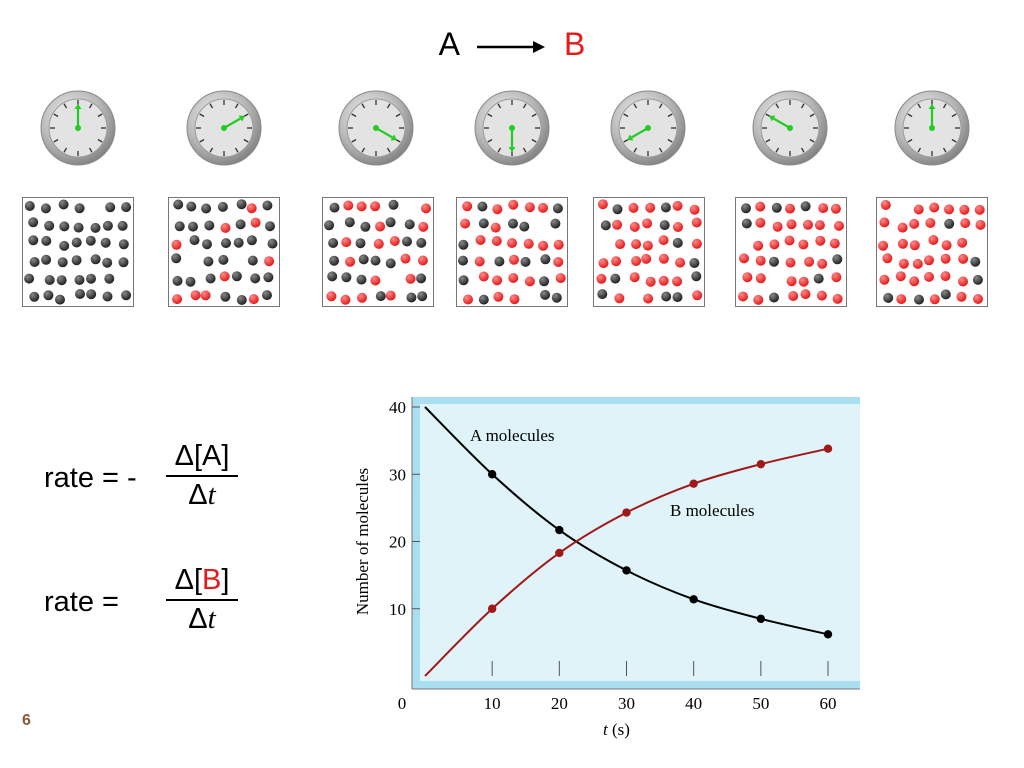 This screenshot has width=1024, height=768. What do you see at coordinates (188, 580) in the screenshot?
I see `delta-symbol: Δ[` at bounding box center [188, 580].